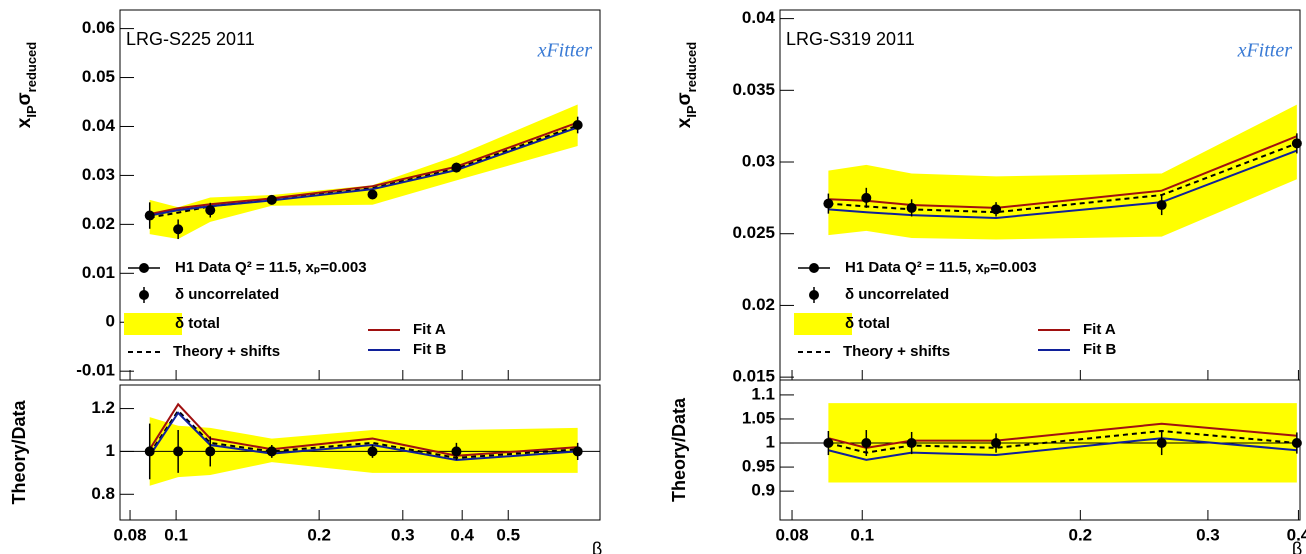 Image resolution: width=1306 pixels, height=554 pixels. I want to click on y-tick-label: 0.015, so click(753, 376).